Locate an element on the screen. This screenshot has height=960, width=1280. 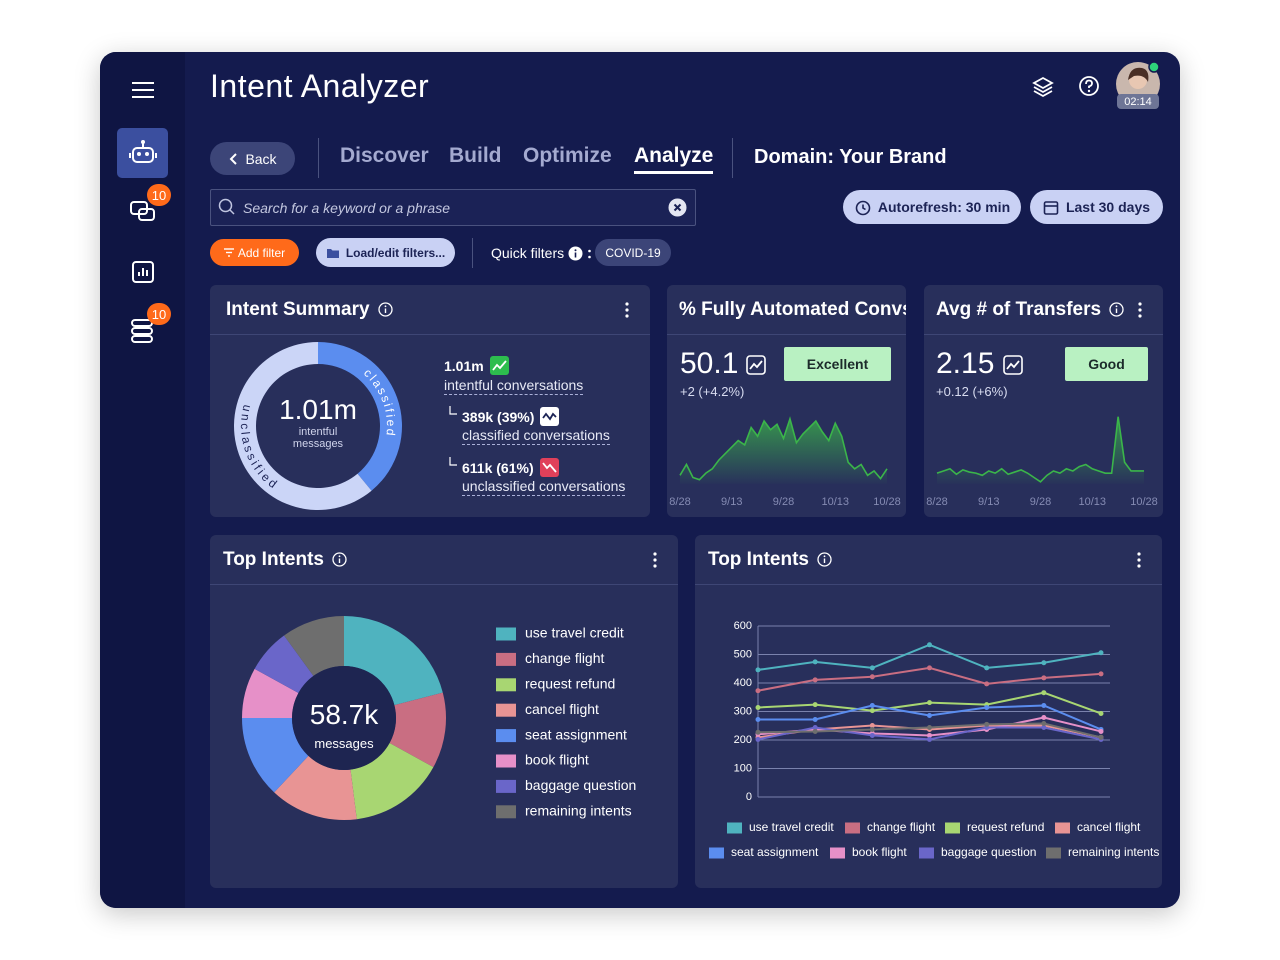
folder-icon is located at coordinates (332, 253).